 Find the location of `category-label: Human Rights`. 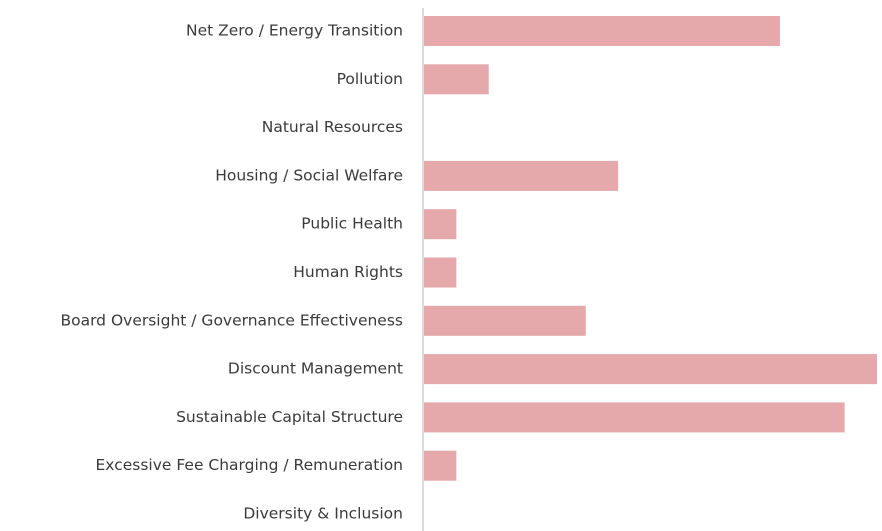

category-label: Human Rights is located at coordinates (348, 272).